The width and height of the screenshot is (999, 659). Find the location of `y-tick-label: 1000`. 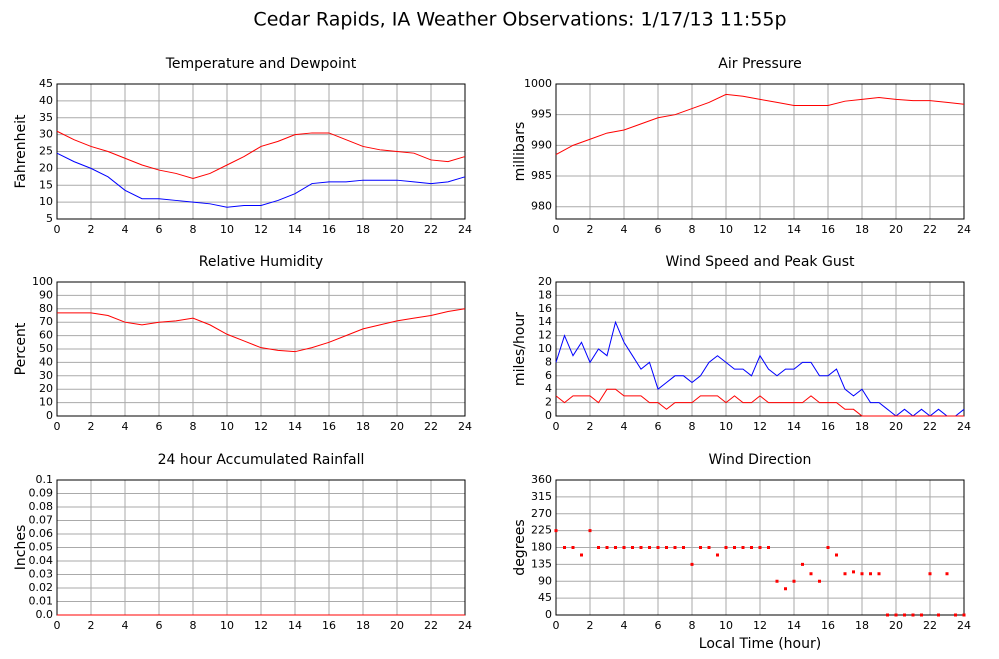

y-tick-label: 1000 is located at coordinates (538, 83).